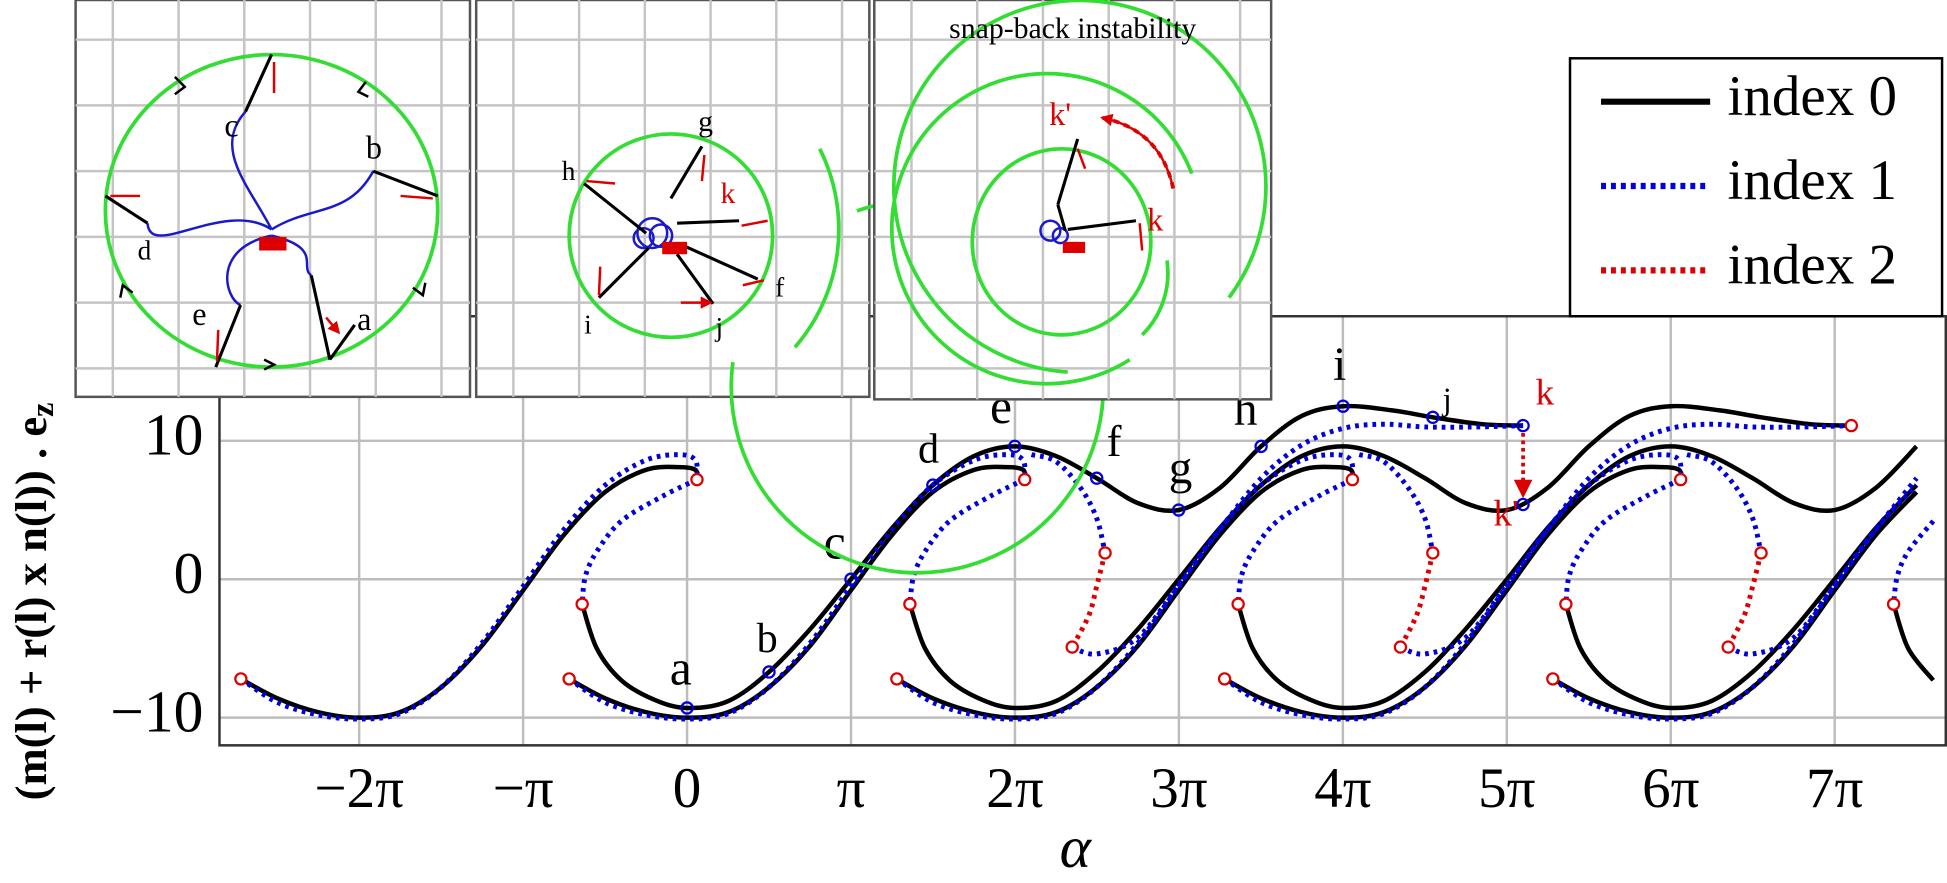  Describe the element at coordinates (687, 788) in the screenshot. I see `x-tick-label: 0` at that location.